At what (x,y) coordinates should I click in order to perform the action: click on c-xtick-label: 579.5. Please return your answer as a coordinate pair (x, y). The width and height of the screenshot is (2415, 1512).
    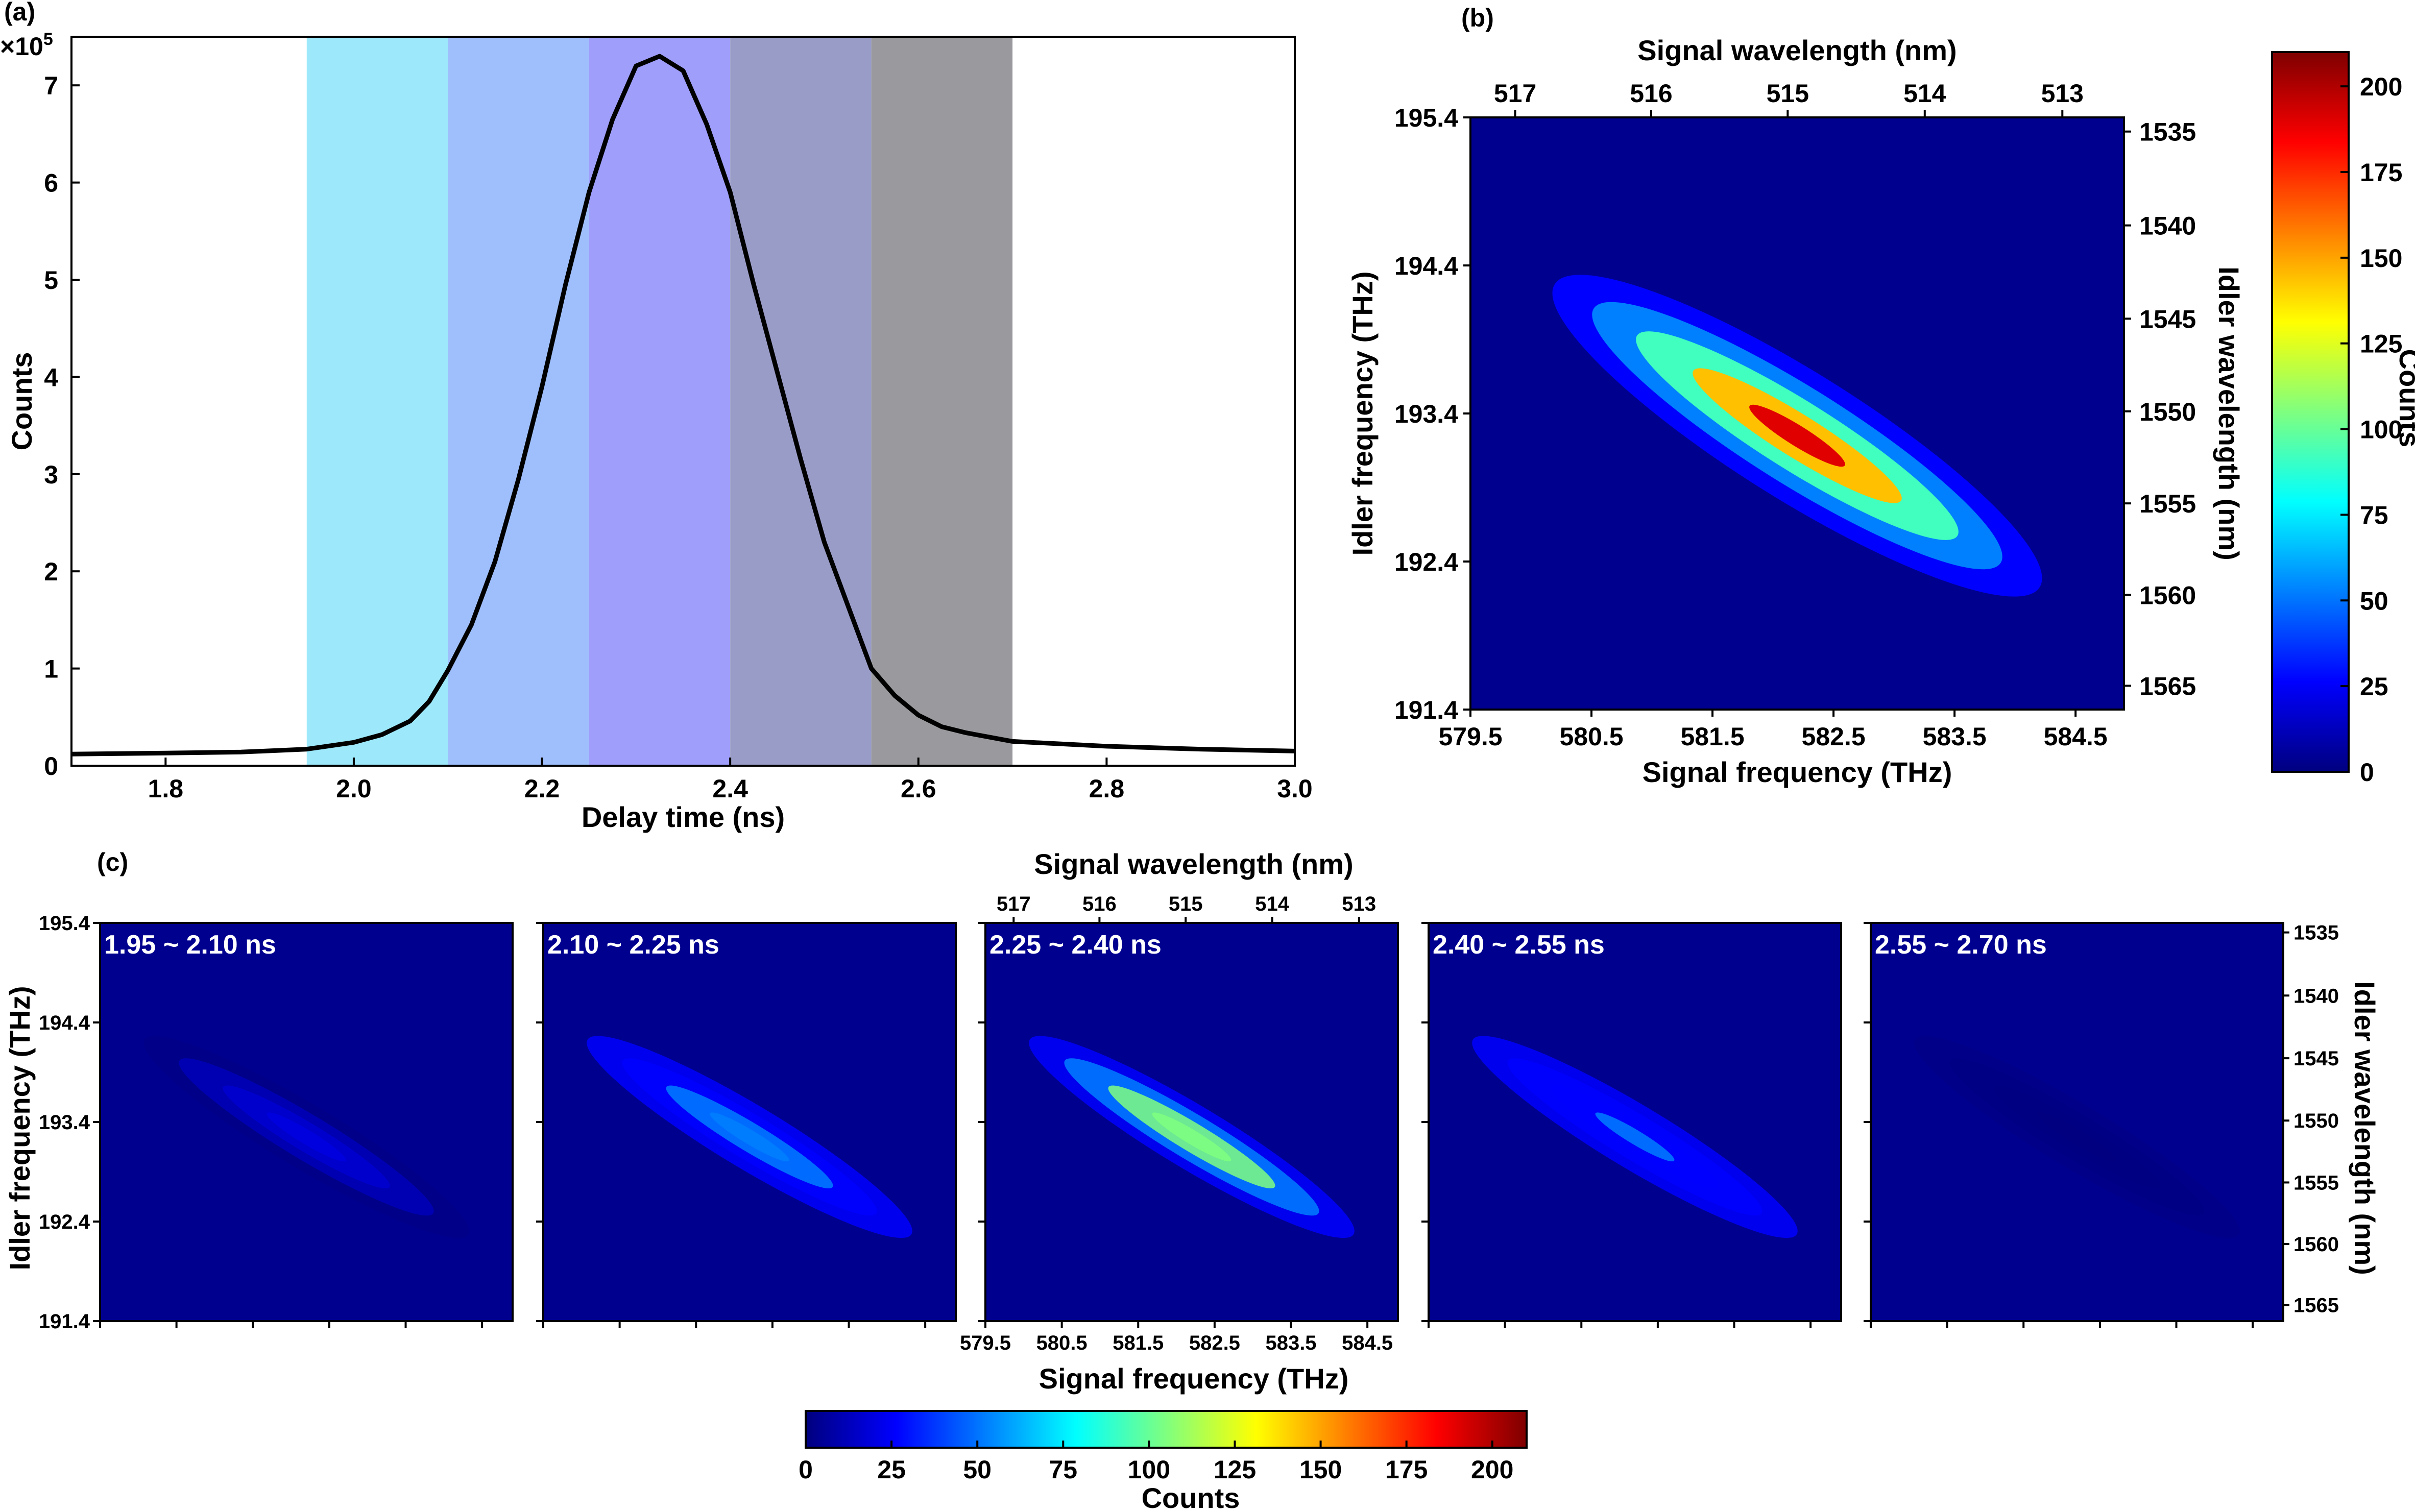
    Looking at the image, I should click on (986, 1343).